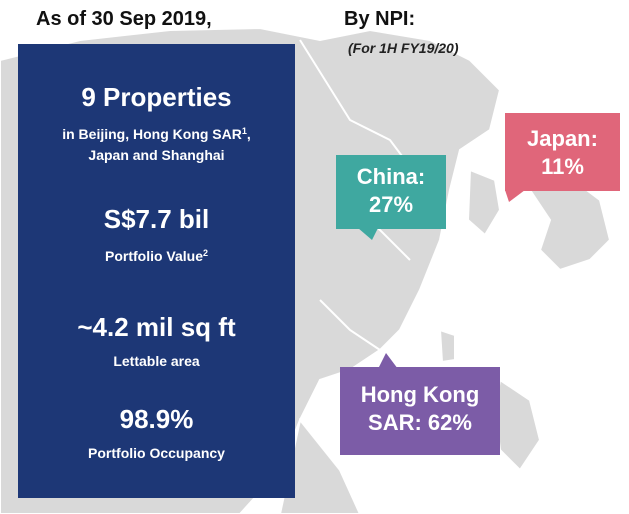 This screenshot has width=629, height=514. What do you see at coordinates (391, 204) in the screenshot?
I see `china-share: 27%` at bounding box center [391, 204].